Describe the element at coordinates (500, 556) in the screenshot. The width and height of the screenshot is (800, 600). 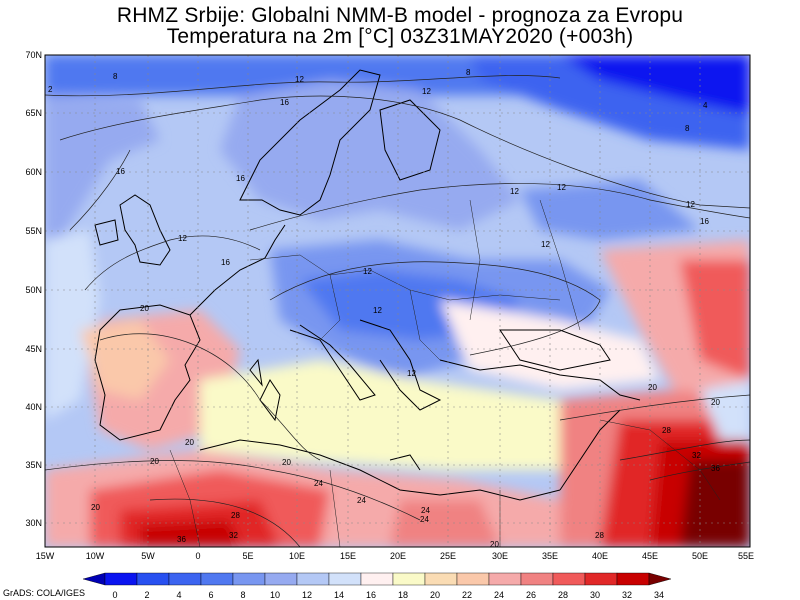
I see `lon-label: 30E` at that location.